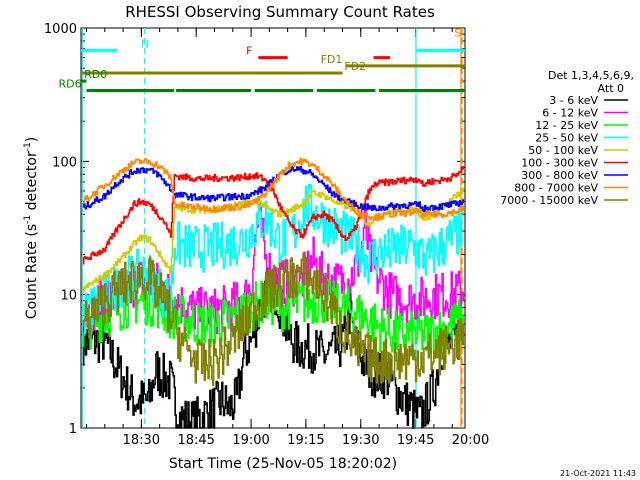 This screenshot has height=480, width=640. Describe the element at coordinates (283, 464) in the screenshot. I see `x-axis-label: Start Time (25-Nov-05 18:20:02)` at that location.